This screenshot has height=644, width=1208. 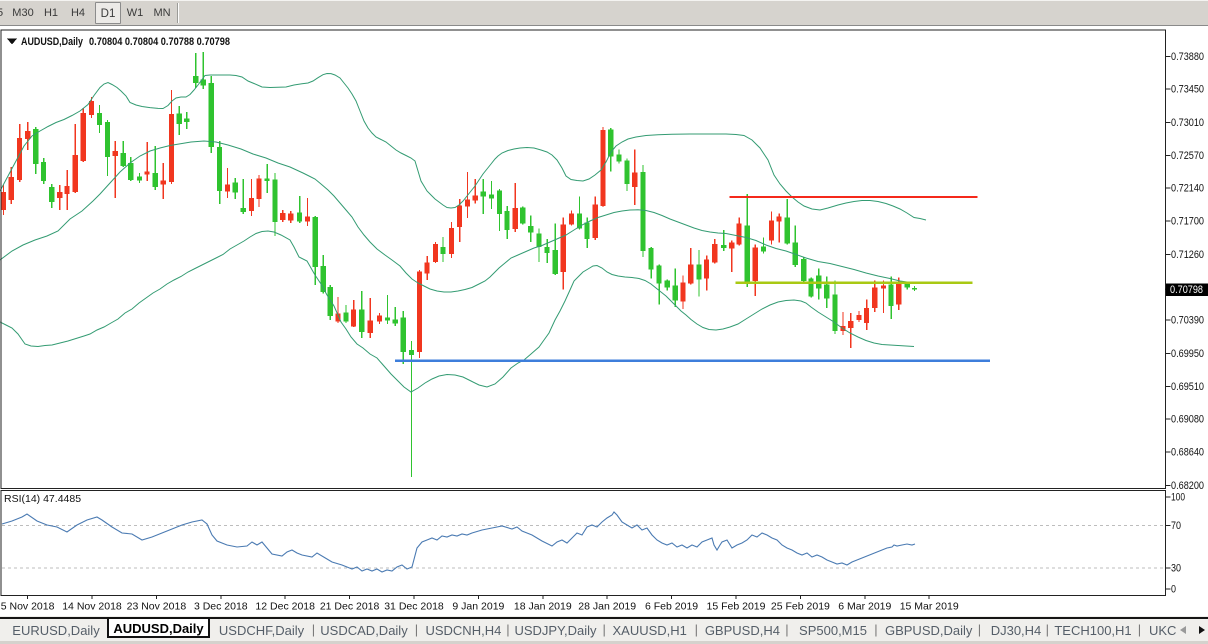 I want to click on svg-text: 21 Dec 2018, so click(x=350, y=607).